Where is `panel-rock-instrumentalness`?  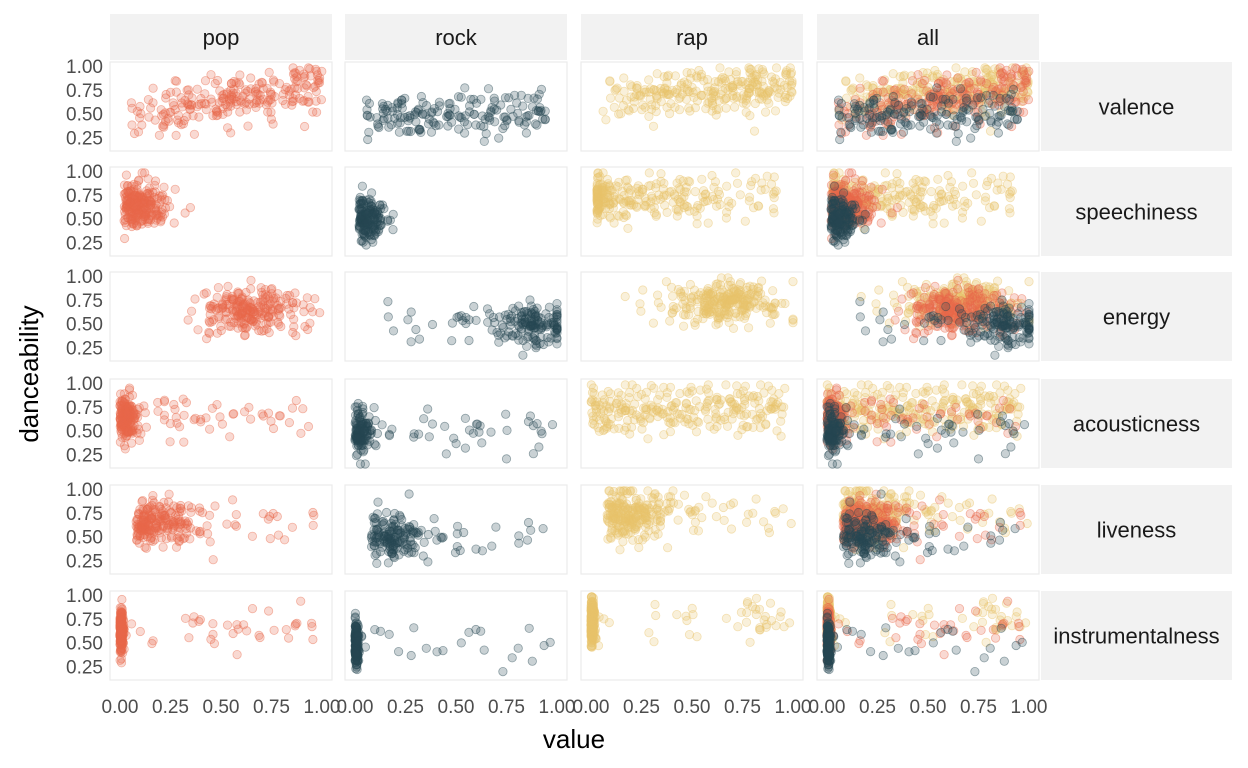
panel-rock-instrumentalness is located at coordinates (456, 635).